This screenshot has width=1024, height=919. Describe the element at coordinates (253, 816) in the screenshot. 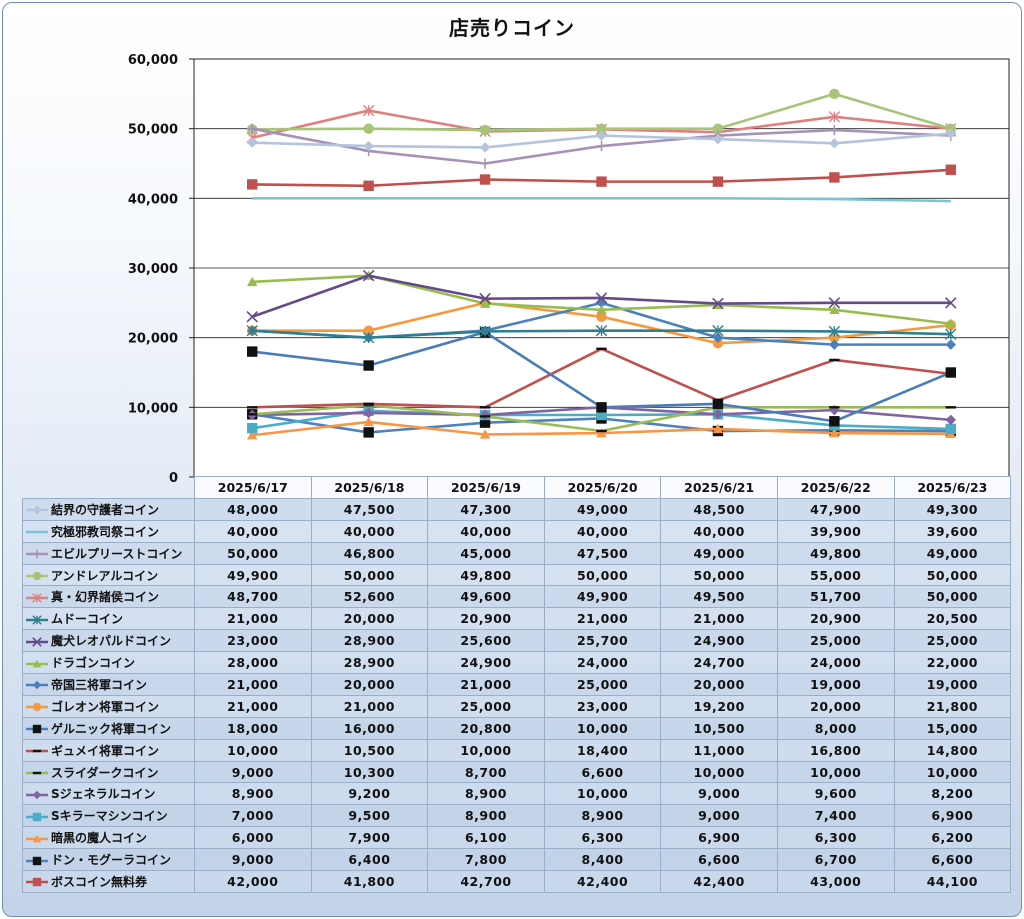

I see `data-label: 7,000` at that location.